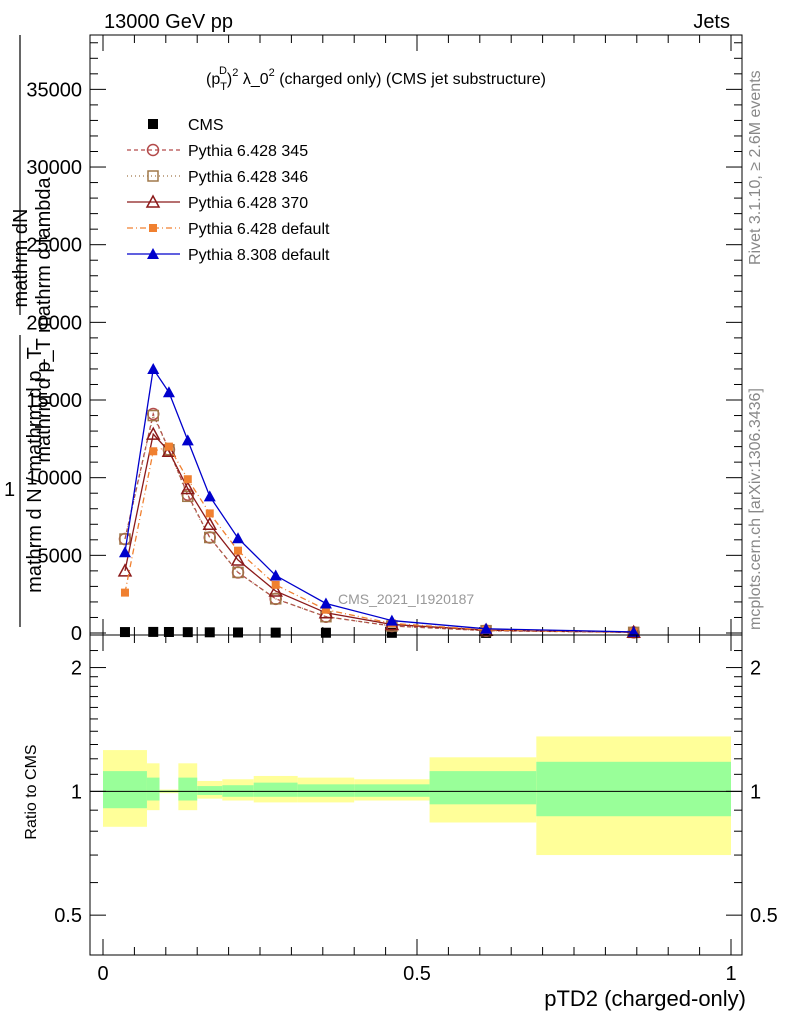  Describe the element at coordinates (31, 791) in the screenshot. I see `ratio-y-label: Ratio to CMS` at that location.